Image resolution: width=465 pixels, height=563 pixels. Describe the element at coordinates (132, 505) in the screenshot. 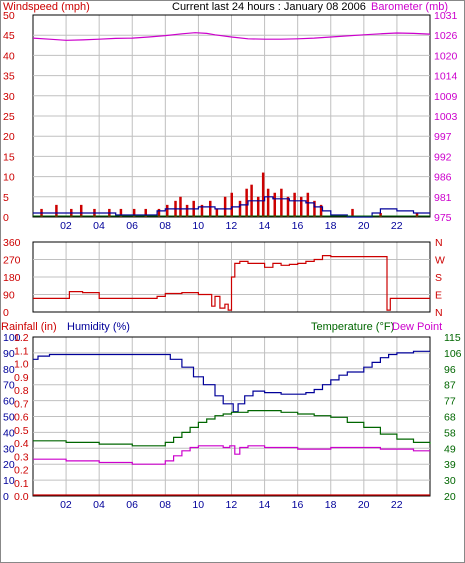

I see `x-tick-label-3-2: 06` at that location.